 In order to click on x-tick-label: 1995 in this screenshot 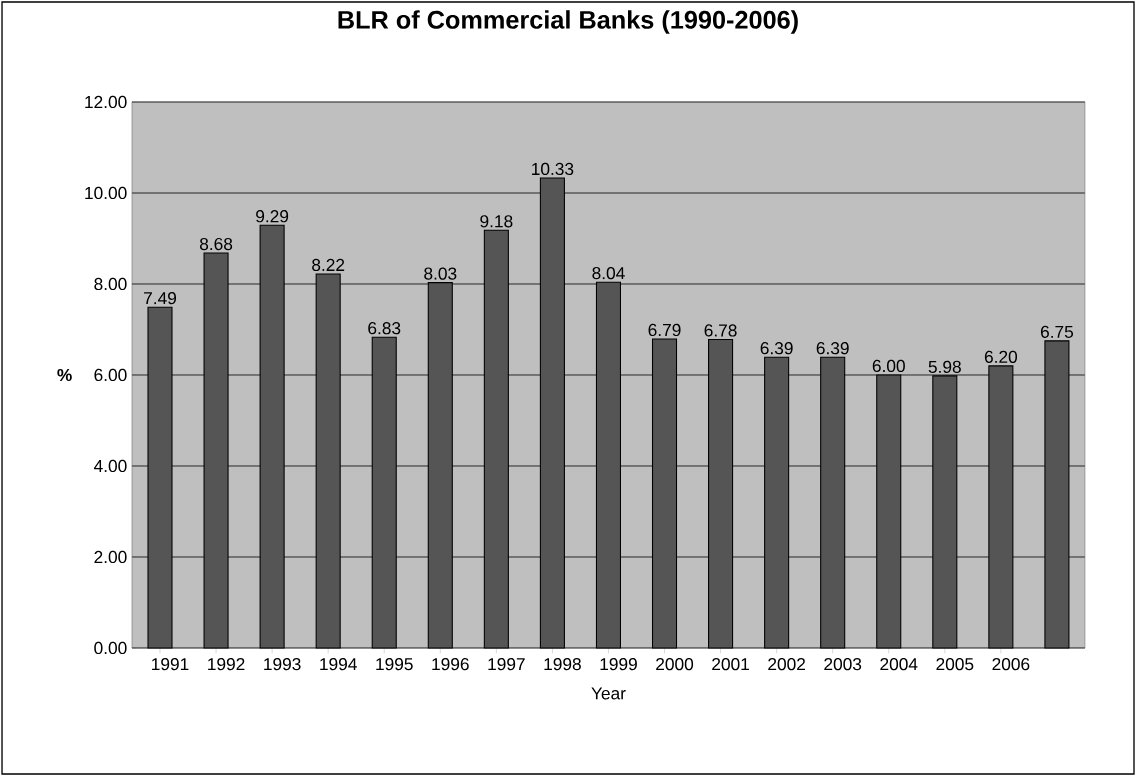, I will do `click(394, 664)`.